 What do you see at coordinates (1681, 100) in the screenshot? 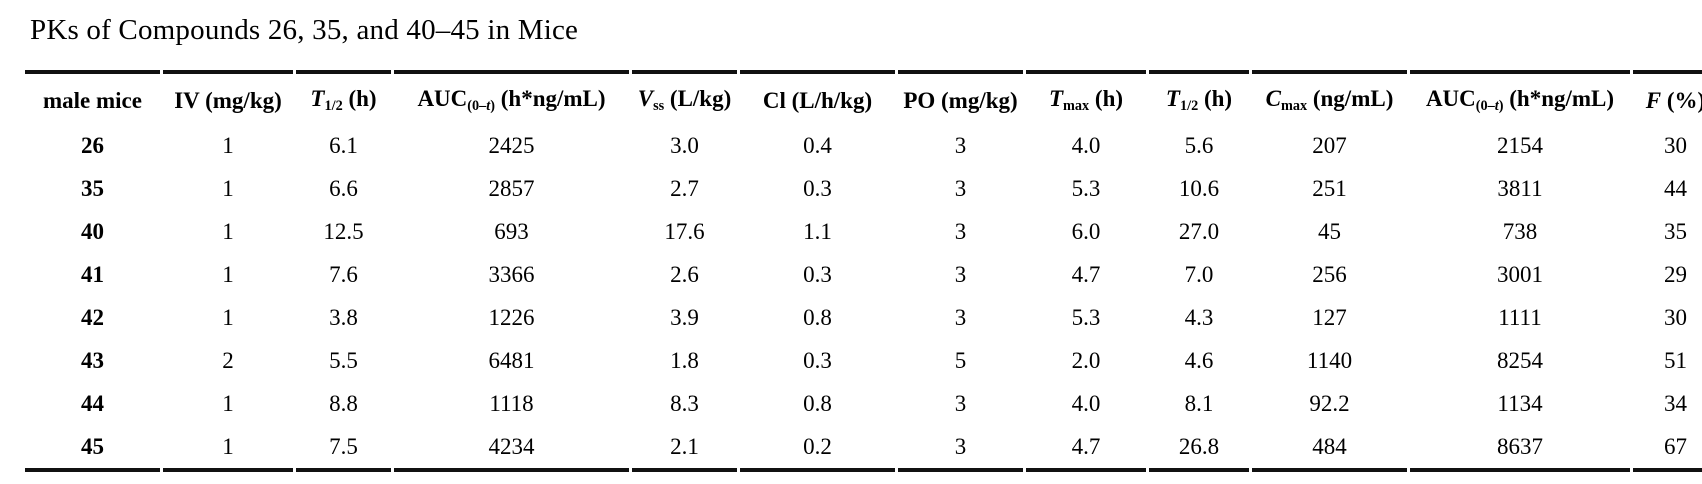
I see `header-text-segment: (%)` at bounding box center [1681, 100].